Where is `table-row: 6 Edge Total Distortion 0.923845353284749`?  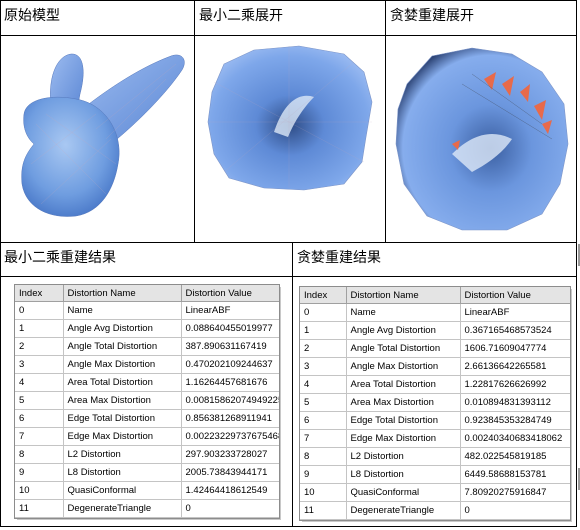
table-row: 6 Edge Total Distortion 0.923845353284749 is located at coordinates (435, 420).